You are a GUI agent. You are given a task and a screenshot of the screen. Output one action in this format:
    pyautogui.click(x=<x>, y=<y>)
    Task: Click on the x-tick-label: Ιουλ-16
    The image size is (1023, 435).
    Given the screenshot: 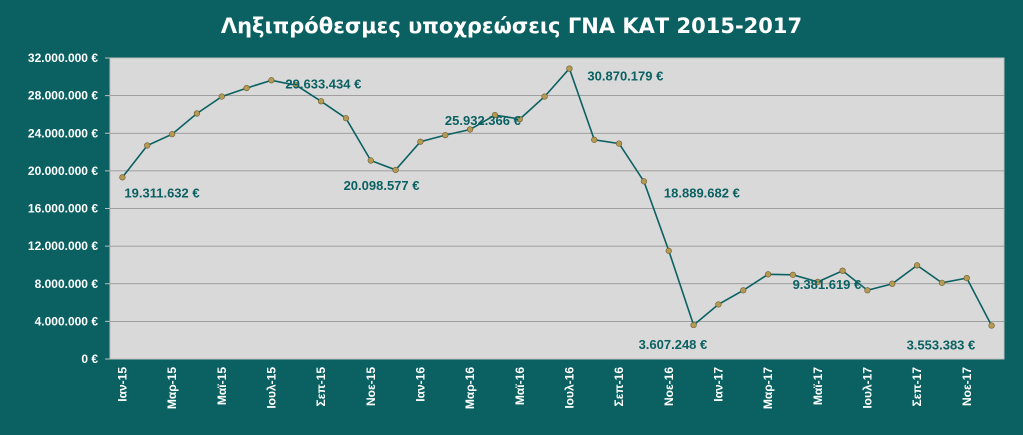 What is the action you would take?
    pyautogui.click(x=569, y=388)
    